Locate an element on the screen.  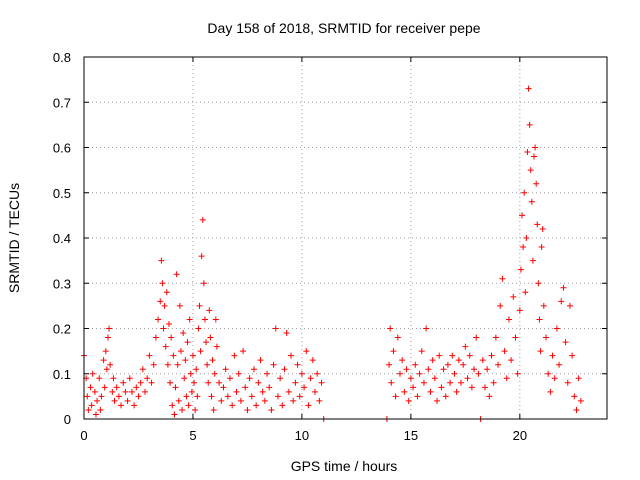
y-tick-label: 0.8 is located at coordinates (62, 57).